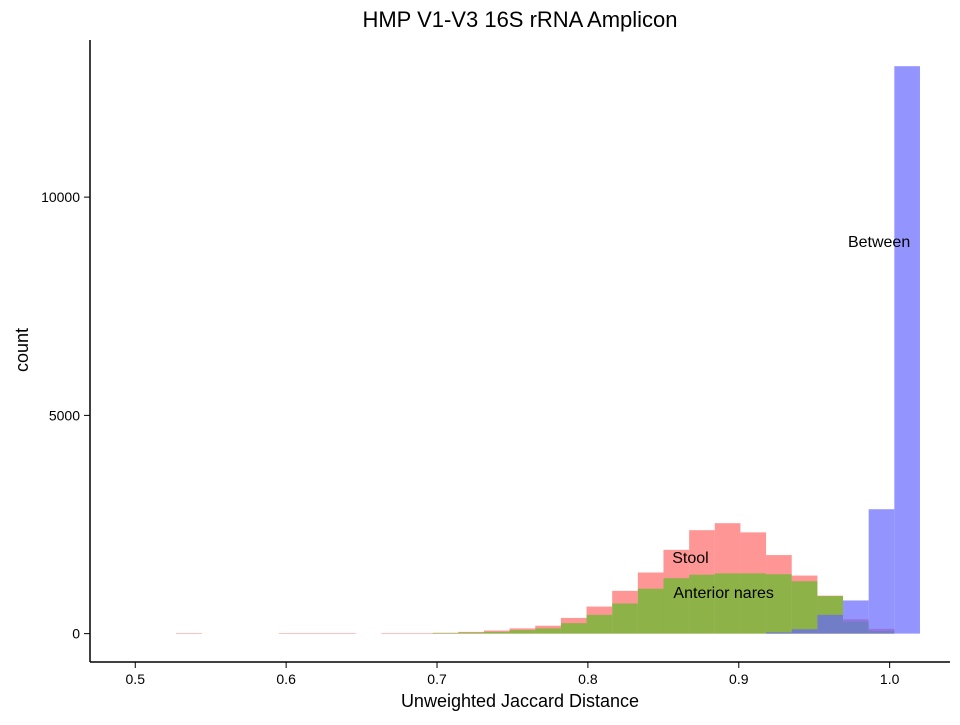 This screenshot has height=725, width=960. I want to click on series-annotation: Stool, so click(690, 558).